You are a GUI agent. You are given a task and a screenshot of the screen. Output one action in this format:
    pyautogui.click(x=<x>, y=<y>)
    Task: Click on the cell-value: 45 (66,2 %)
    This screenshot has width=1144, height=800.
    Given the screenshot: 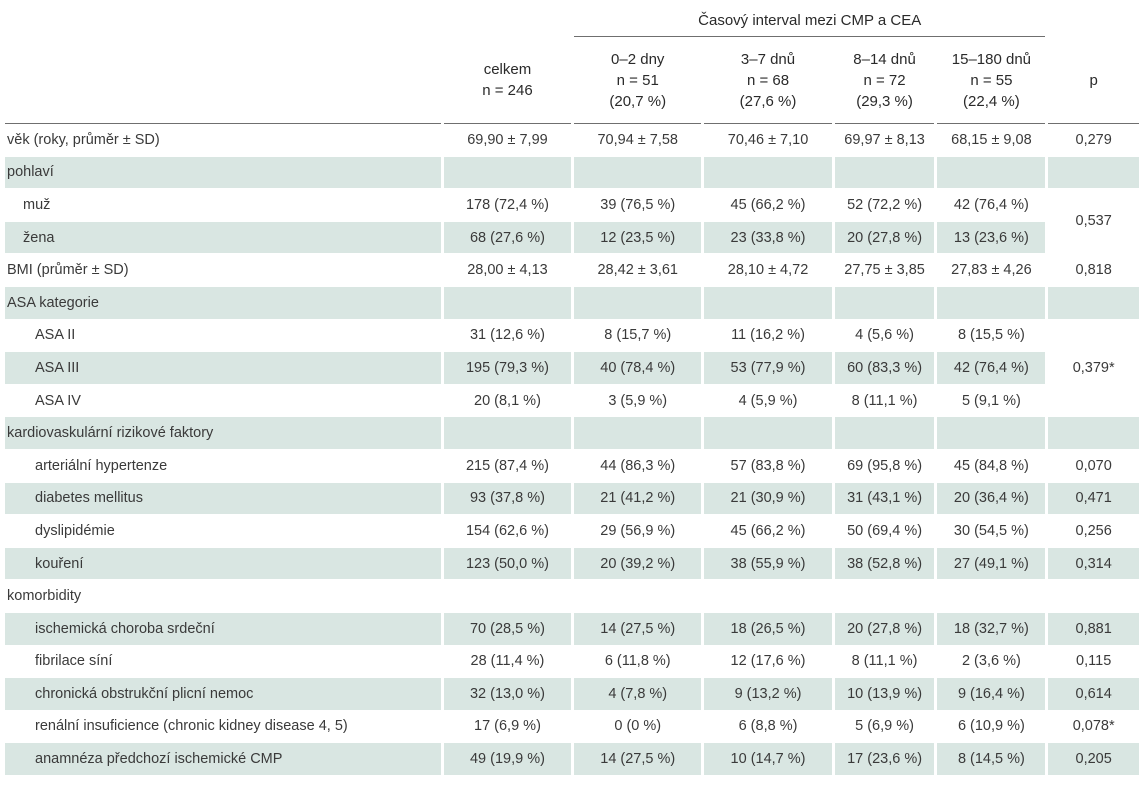 What is the action you would take?
    pyautogui.click(x=768, y=205)
    